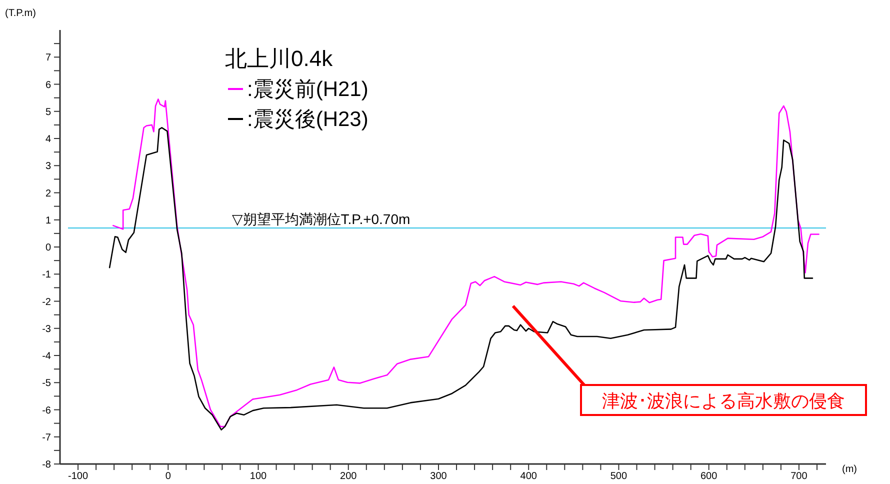 The height and width of the screenshot is (484, 890). Describe the element at coordinates (78, 476) in the screenshot. I see `x-tick-label: -100` at that location.